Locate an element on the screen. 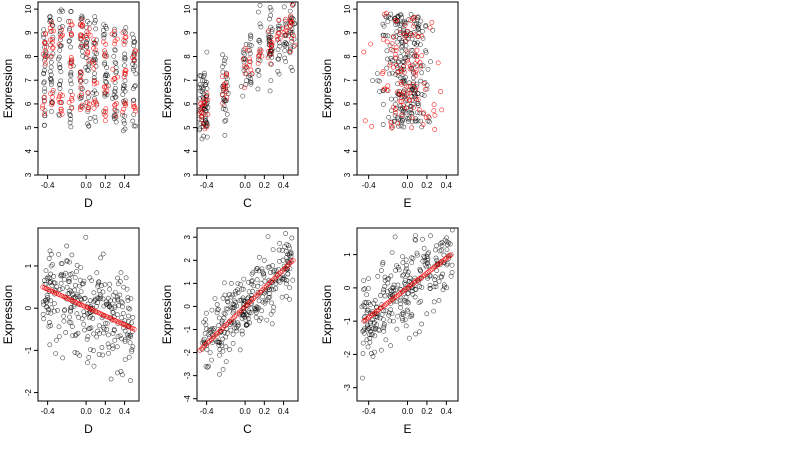 The height and width of the screenshot is (450, 800). scatter-panel-1: -0.4 0.0 0.2 0.4 3 4 5 6 7 8 9 10 D Expression is located at coordinates (70, 105).